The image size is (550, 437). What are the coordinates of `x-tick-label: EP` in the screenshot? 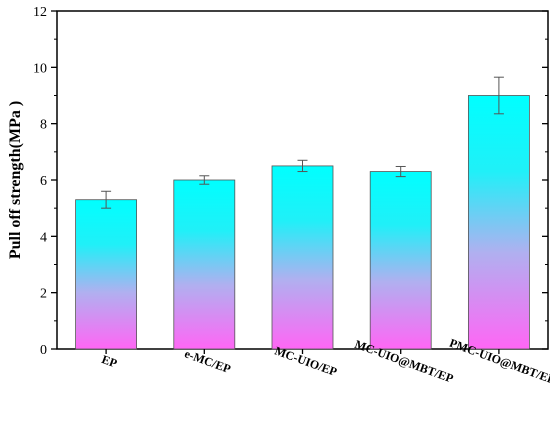 It's located at (109, 361).